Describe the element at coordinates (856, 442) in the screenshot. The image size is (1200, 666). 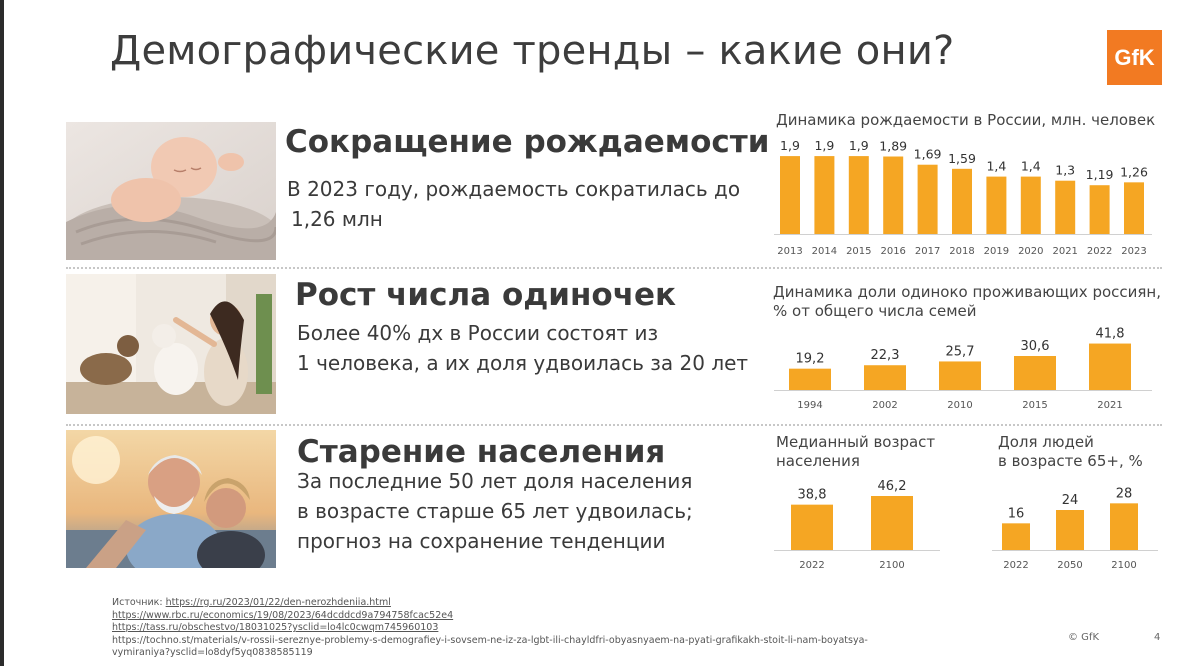
I see `chart-title-median-age-line1: Медианный возраст` at that location.